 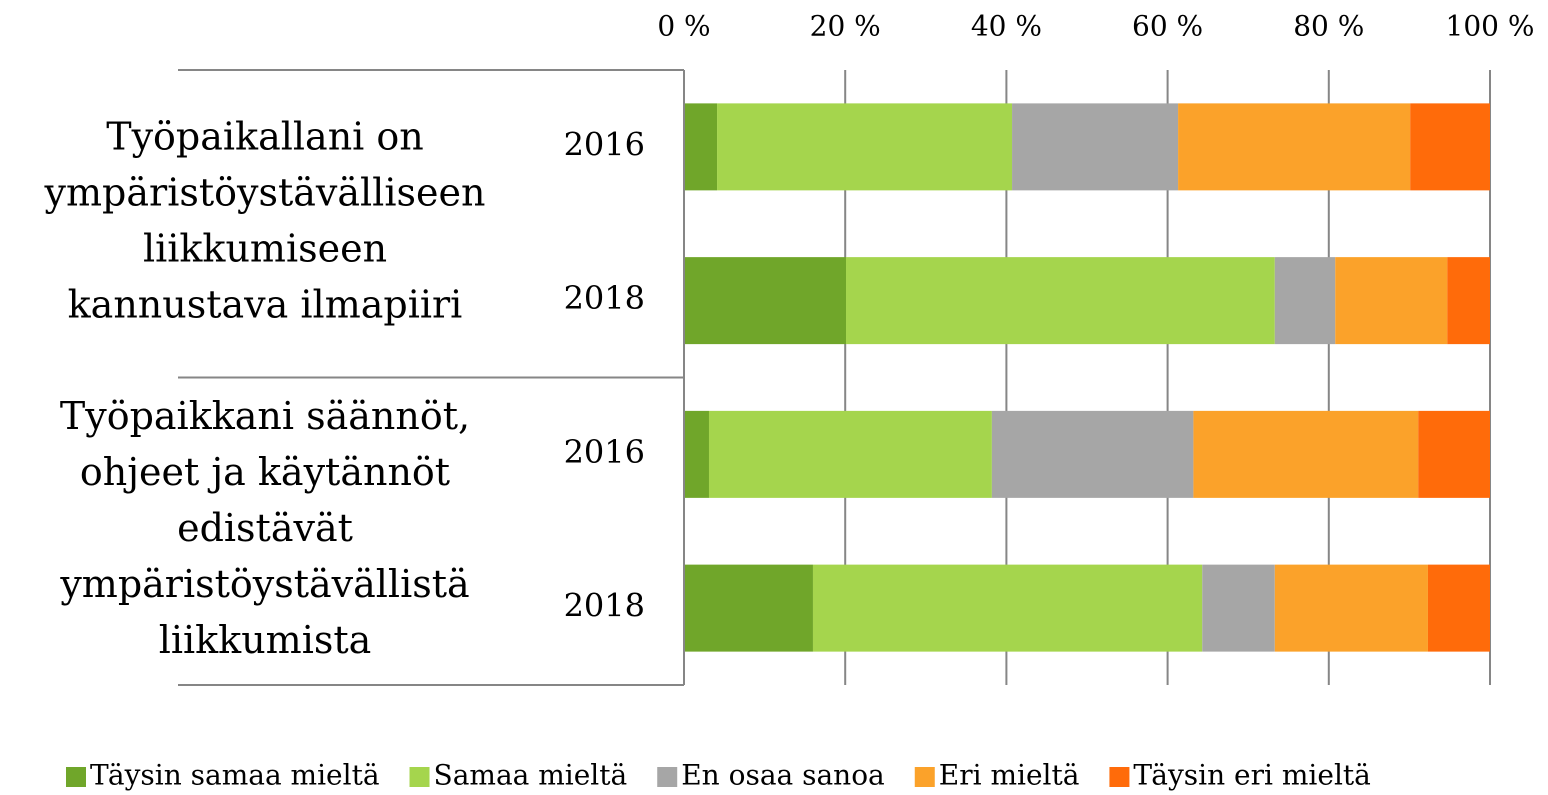 What do you see at coordinates (265, 640) in the screenshot?
I see `group-label: liikkumista` at bounding box center [265, 640].